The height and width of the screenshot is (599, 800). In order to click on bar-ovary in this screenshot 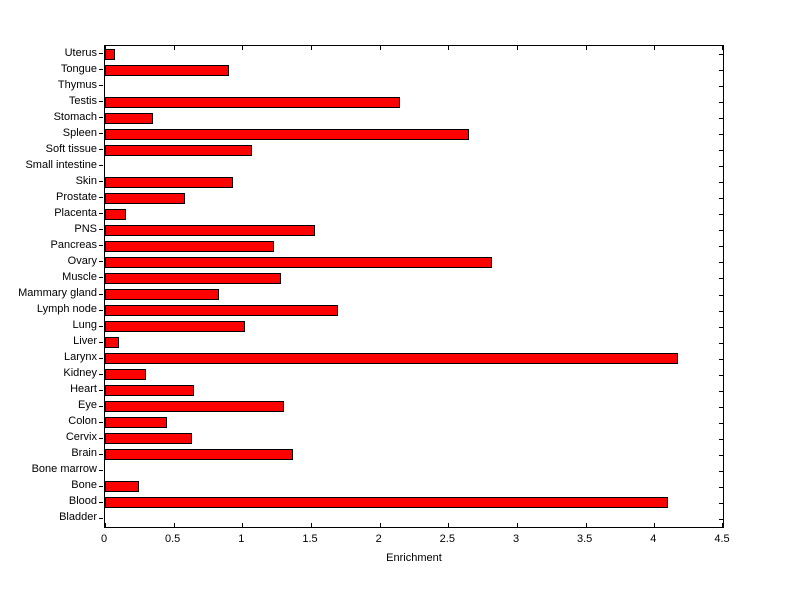, I will do `click(299, 262)`.